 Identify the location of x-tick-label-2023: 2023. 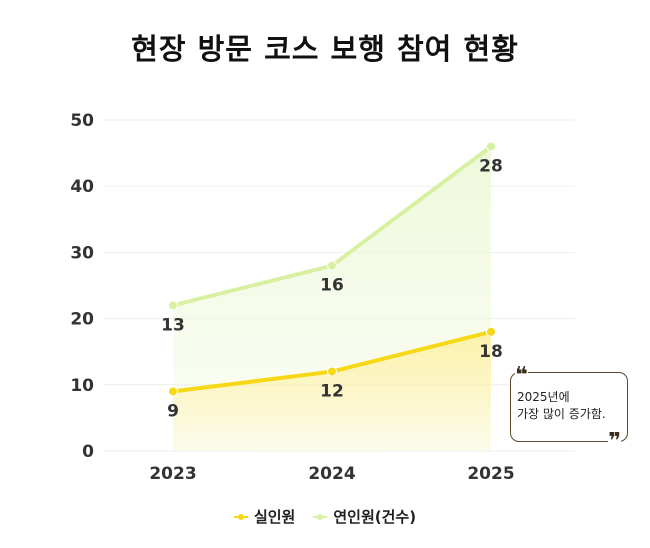
(172, 474).